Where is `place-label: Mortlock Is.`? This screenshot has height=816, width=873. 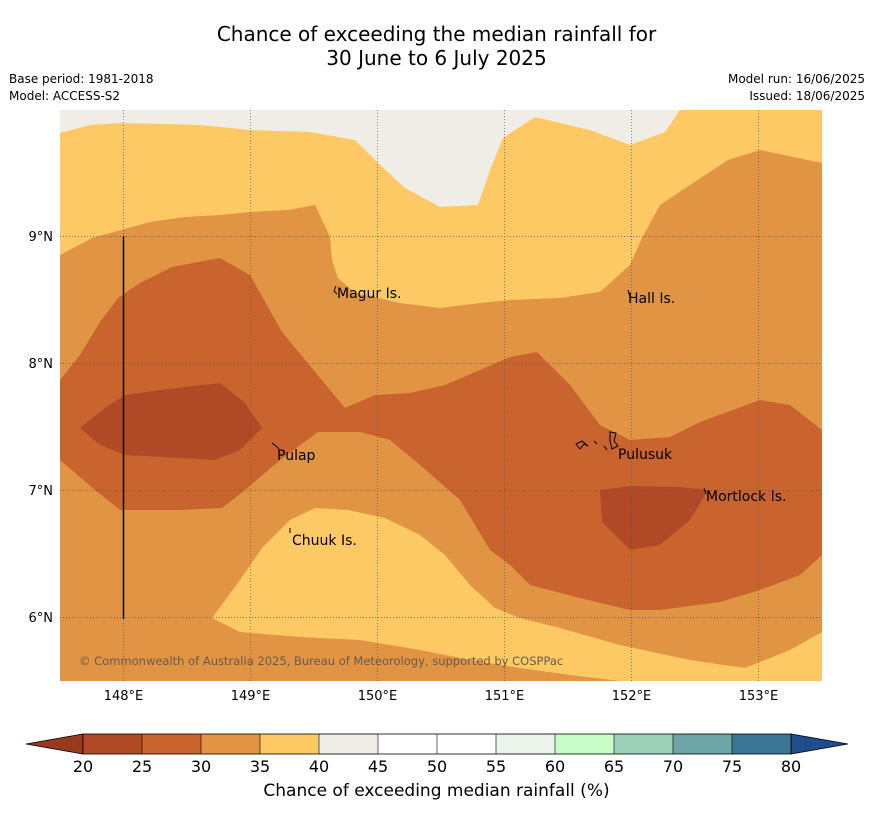
place-label: Mortlock Is. is located at coordinates (746, 497).